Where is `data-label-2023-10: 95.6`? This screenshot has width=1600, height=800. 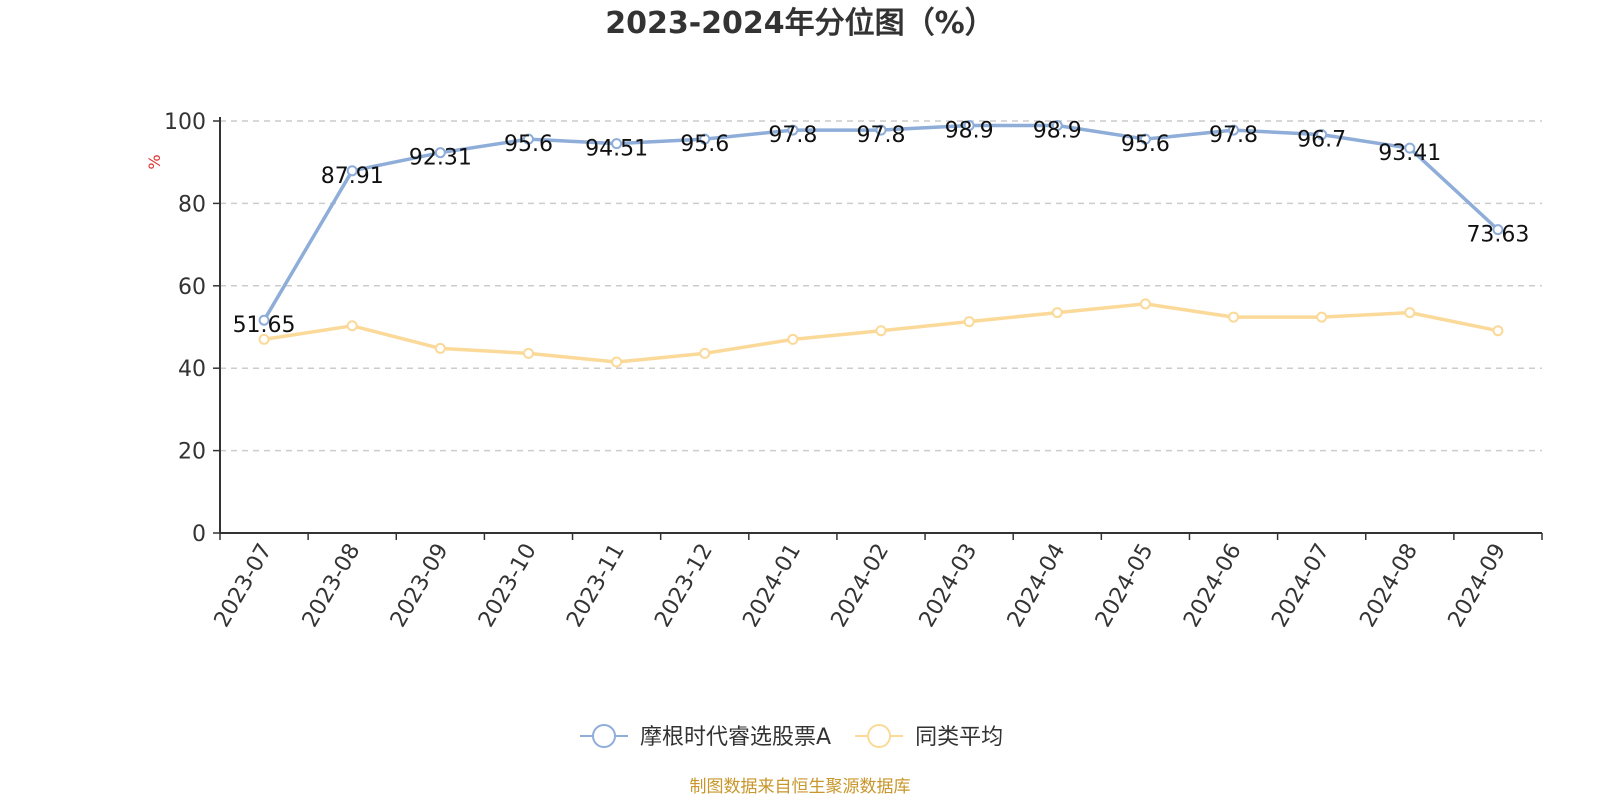 data-label-2023-10: 95.6 is located at coordinates (528, 144).